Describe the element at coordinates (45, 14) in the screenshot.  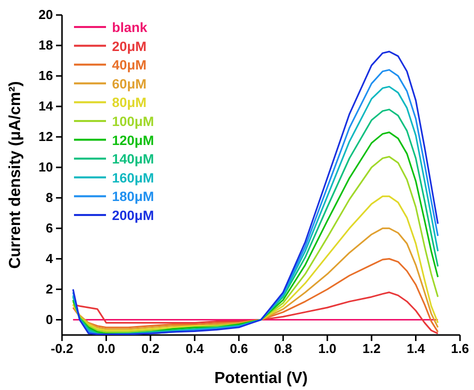
I see `y-tick-label: 20` at that location.